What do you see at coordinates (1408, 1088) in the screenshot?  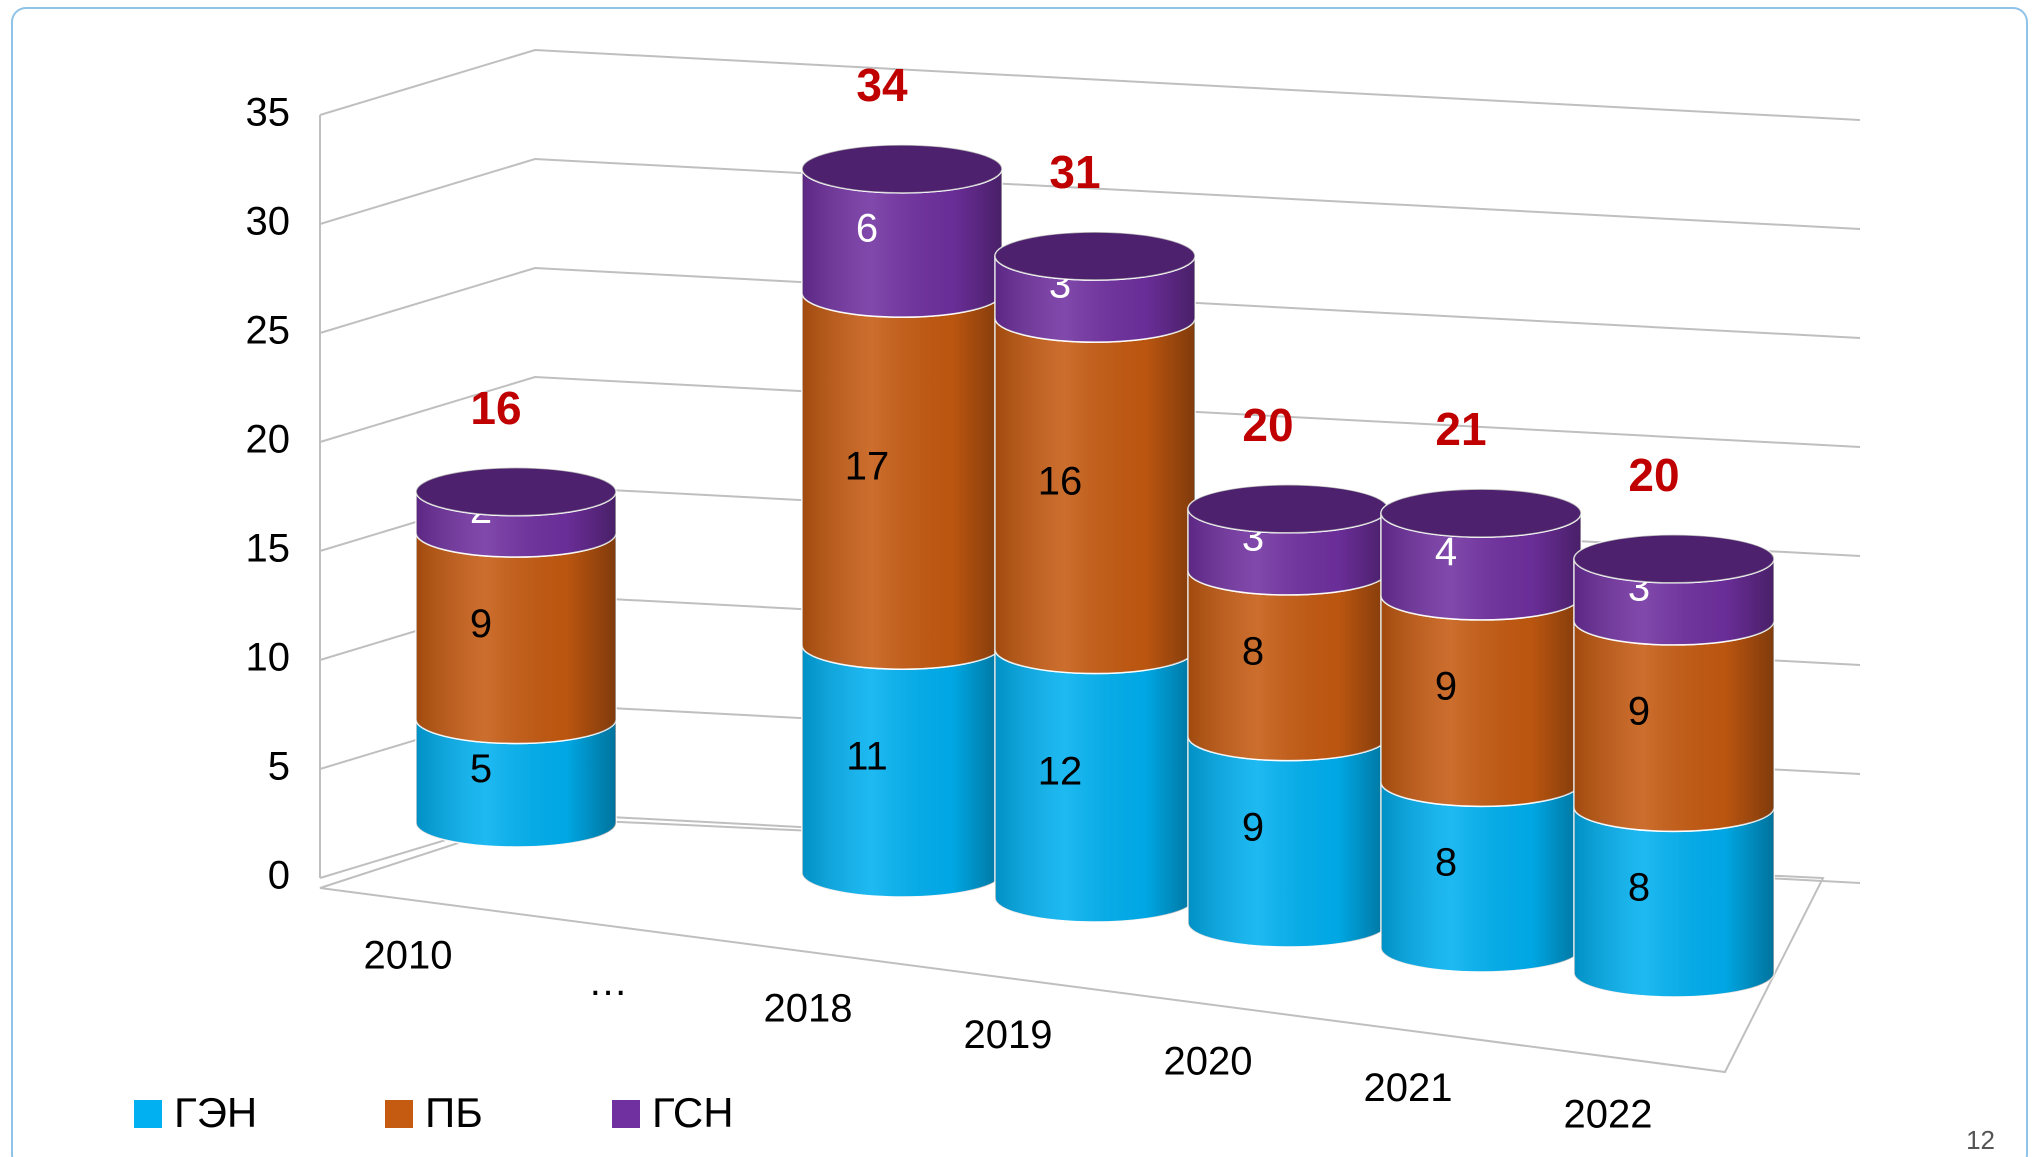 I see `x-tick-label: 2021` at bounding box center [1408, 1088].